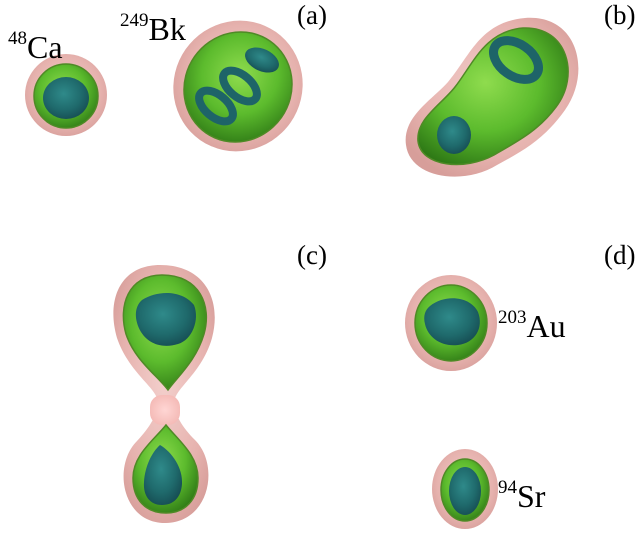 The image size is (637, 533). Describe the element at coordinates (163, 475) in the screenshot. I see `panel-c-lower-core` at that location.